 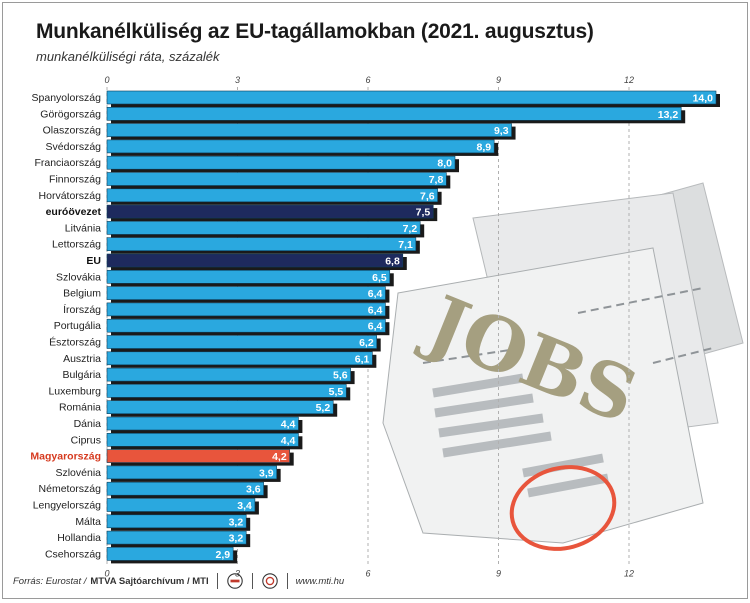 I want to click on category-label: Litvánia, so click(x=83, y=228).